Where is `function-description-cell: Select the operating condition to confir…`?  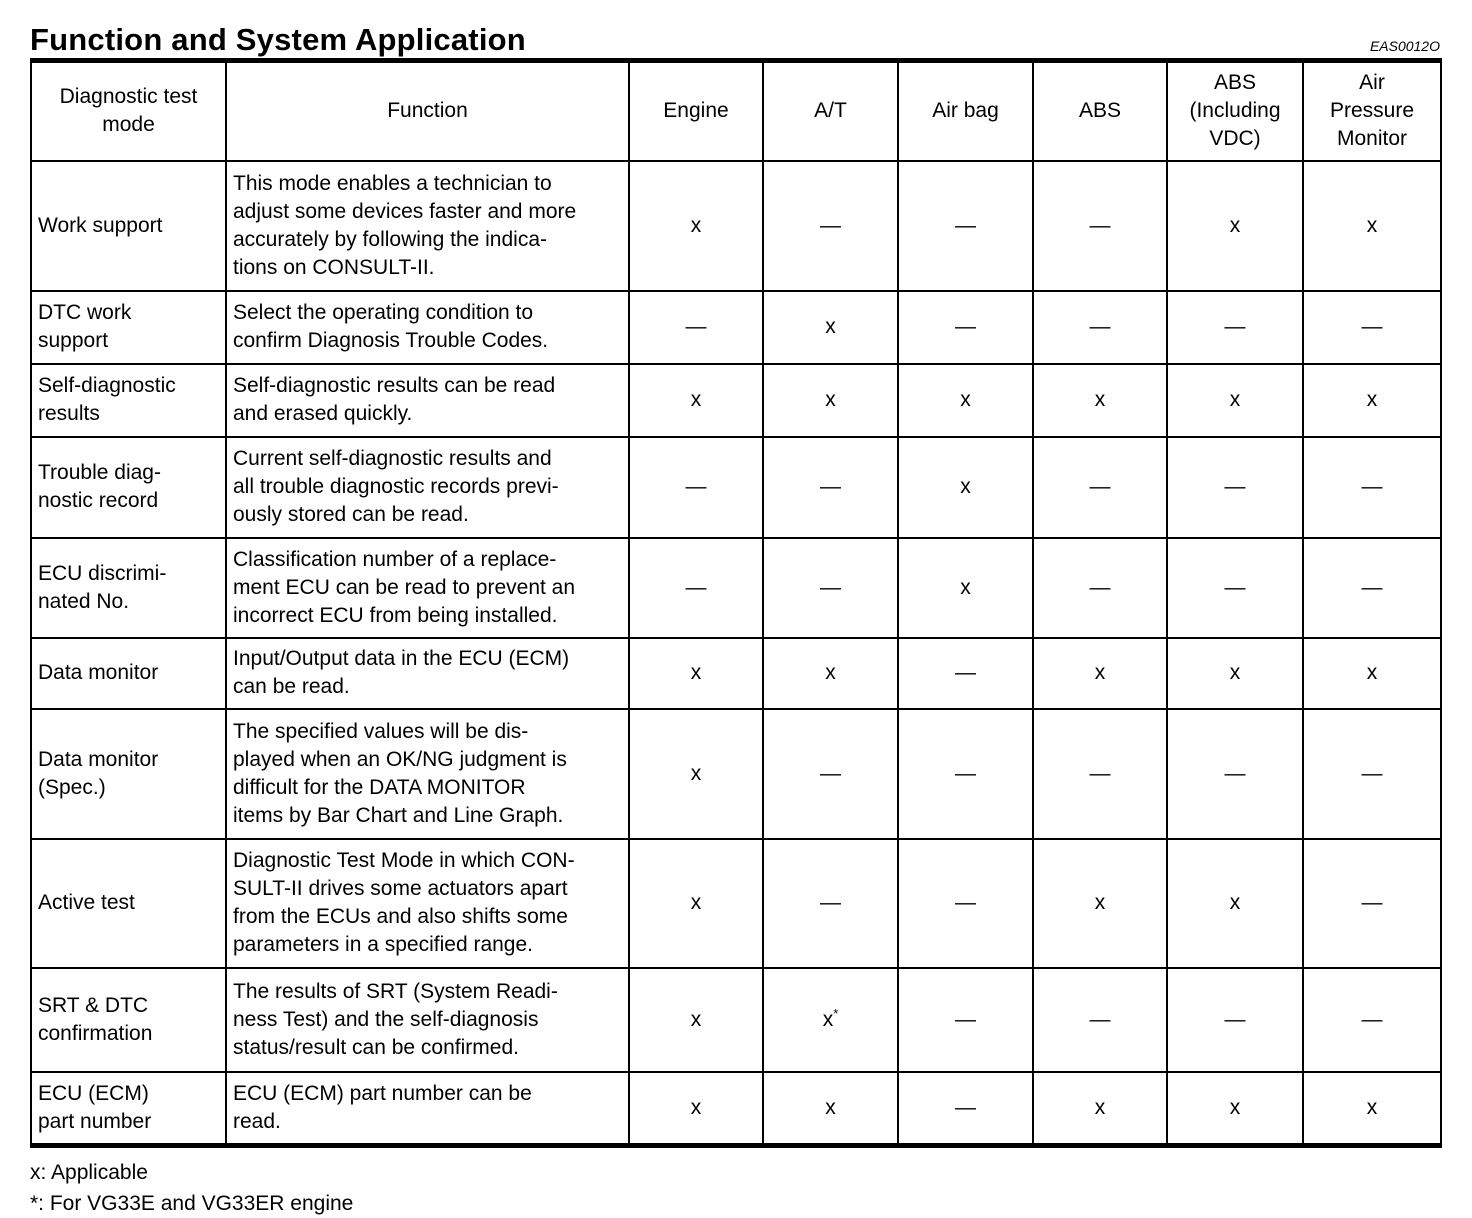
function-description-cell: Select the operating condition to confir… is located at coordinates (427, 327).